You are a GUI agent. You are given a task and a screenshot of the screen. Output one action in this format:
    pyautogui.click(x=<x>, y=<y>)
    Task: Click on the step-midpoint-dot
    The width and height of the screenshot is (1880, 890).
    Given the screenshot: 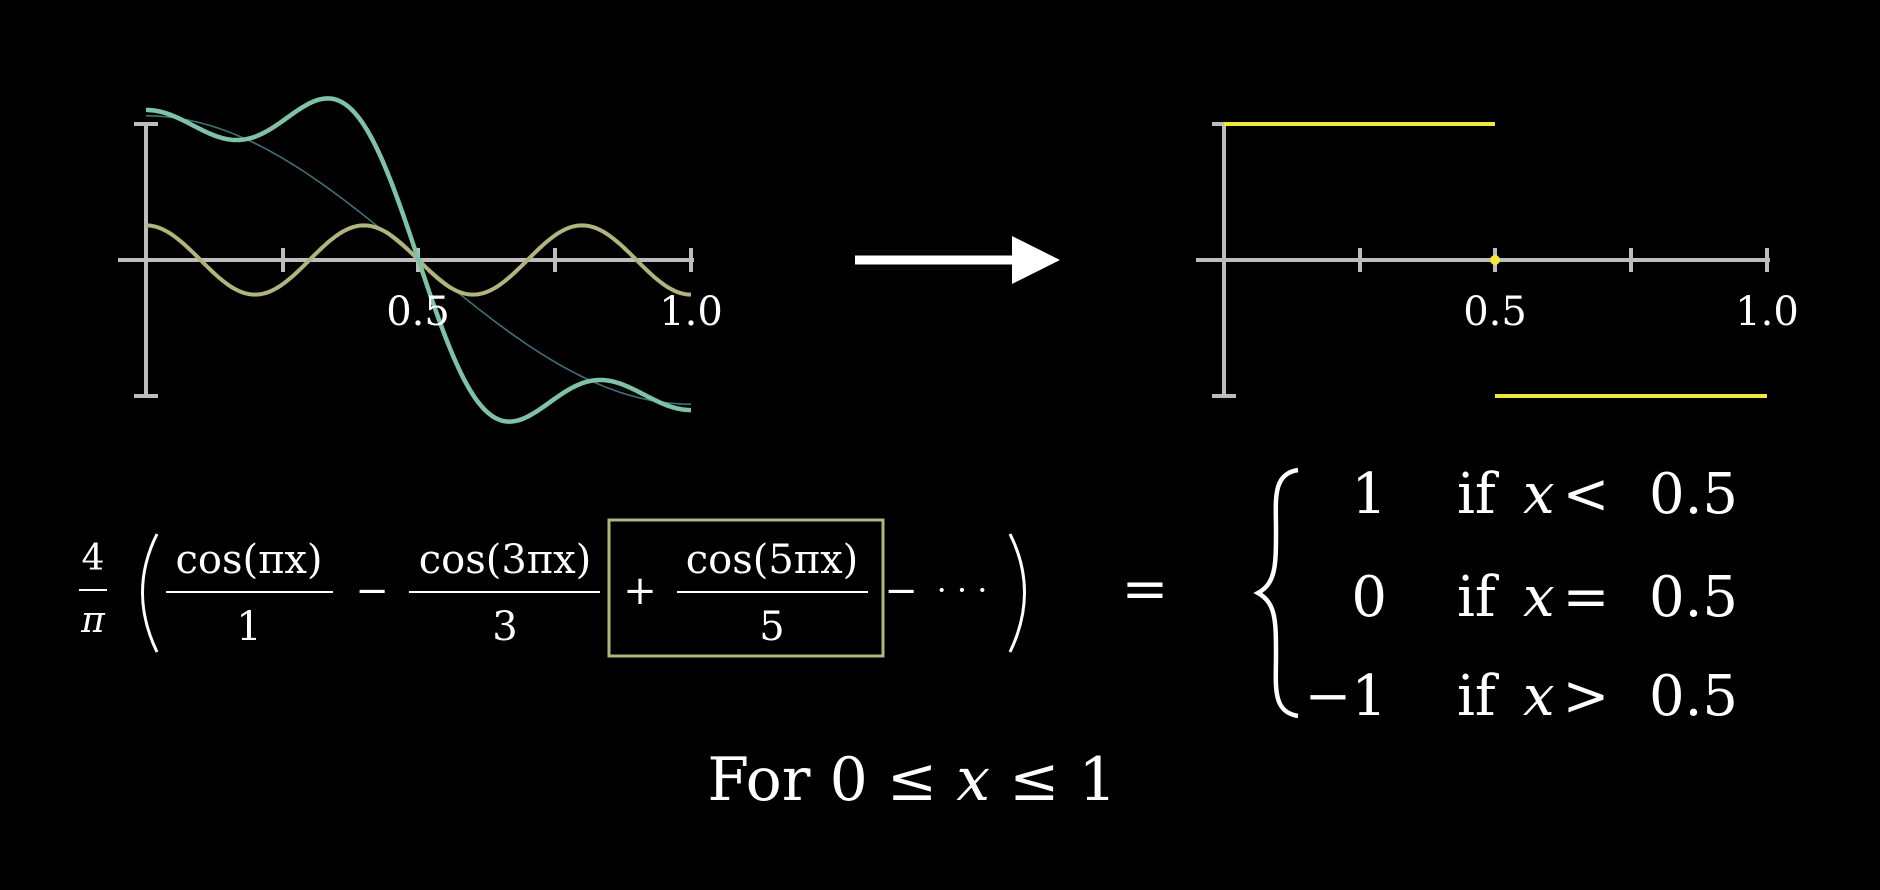 What is the action you would take?
    pyautogui.click(x=1495, y=260)
    